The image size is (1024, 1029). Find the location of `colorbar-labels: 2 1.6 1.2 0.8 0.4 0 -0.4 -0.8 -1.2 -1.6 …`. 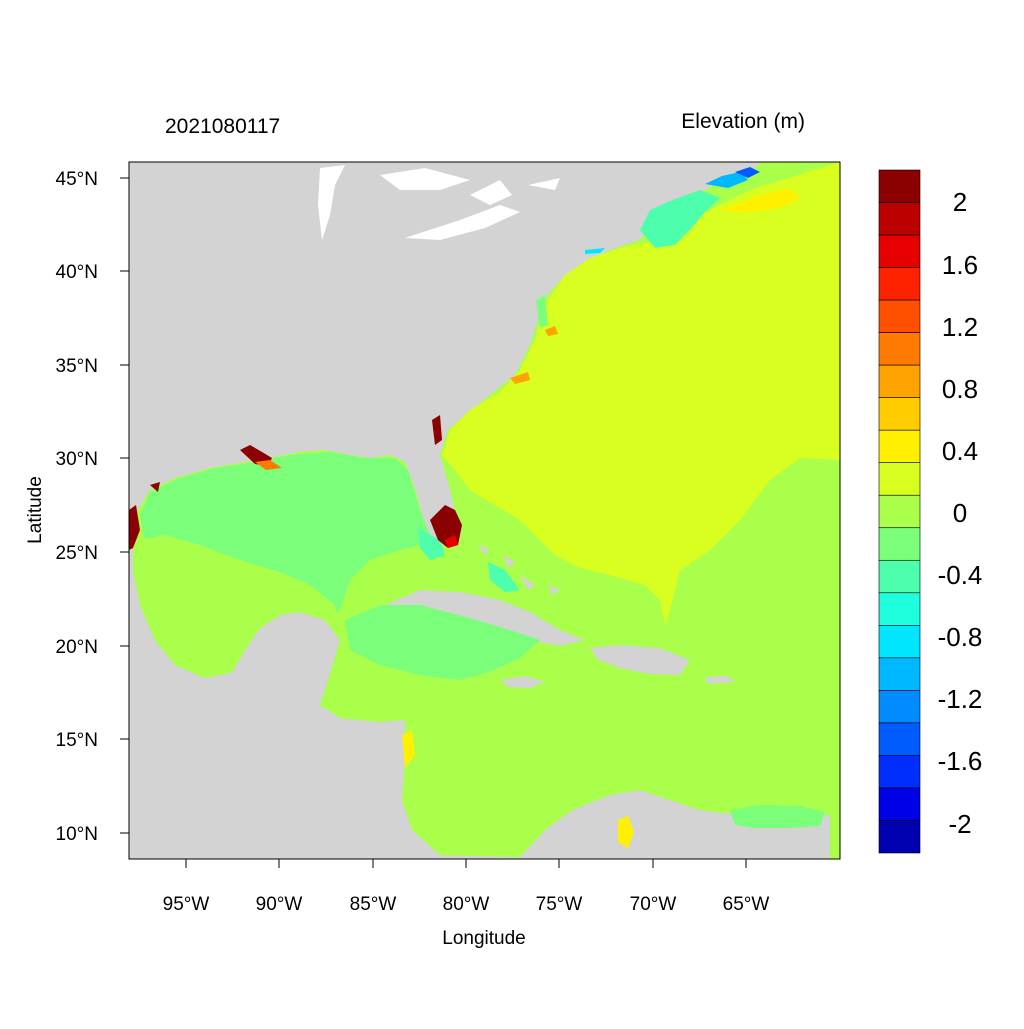

colorbar-labels: 2 1.6 1.2 0.8 0.4 0 -0.4 -0.8 -1.2 -1.6 … is located at coordinates (960, 513).